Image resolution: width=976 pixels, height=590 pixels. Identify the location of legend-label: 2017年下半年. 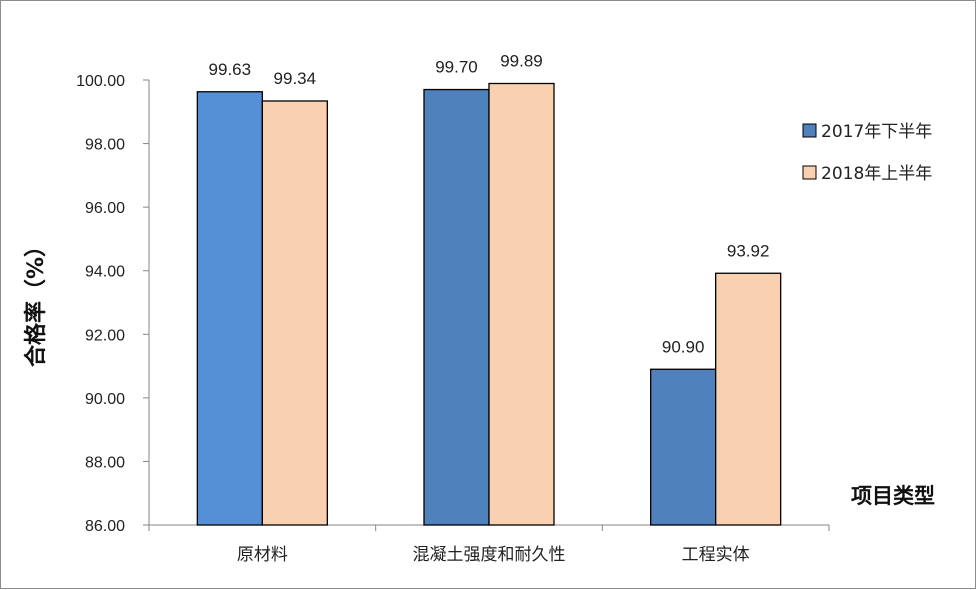
(876, 132).